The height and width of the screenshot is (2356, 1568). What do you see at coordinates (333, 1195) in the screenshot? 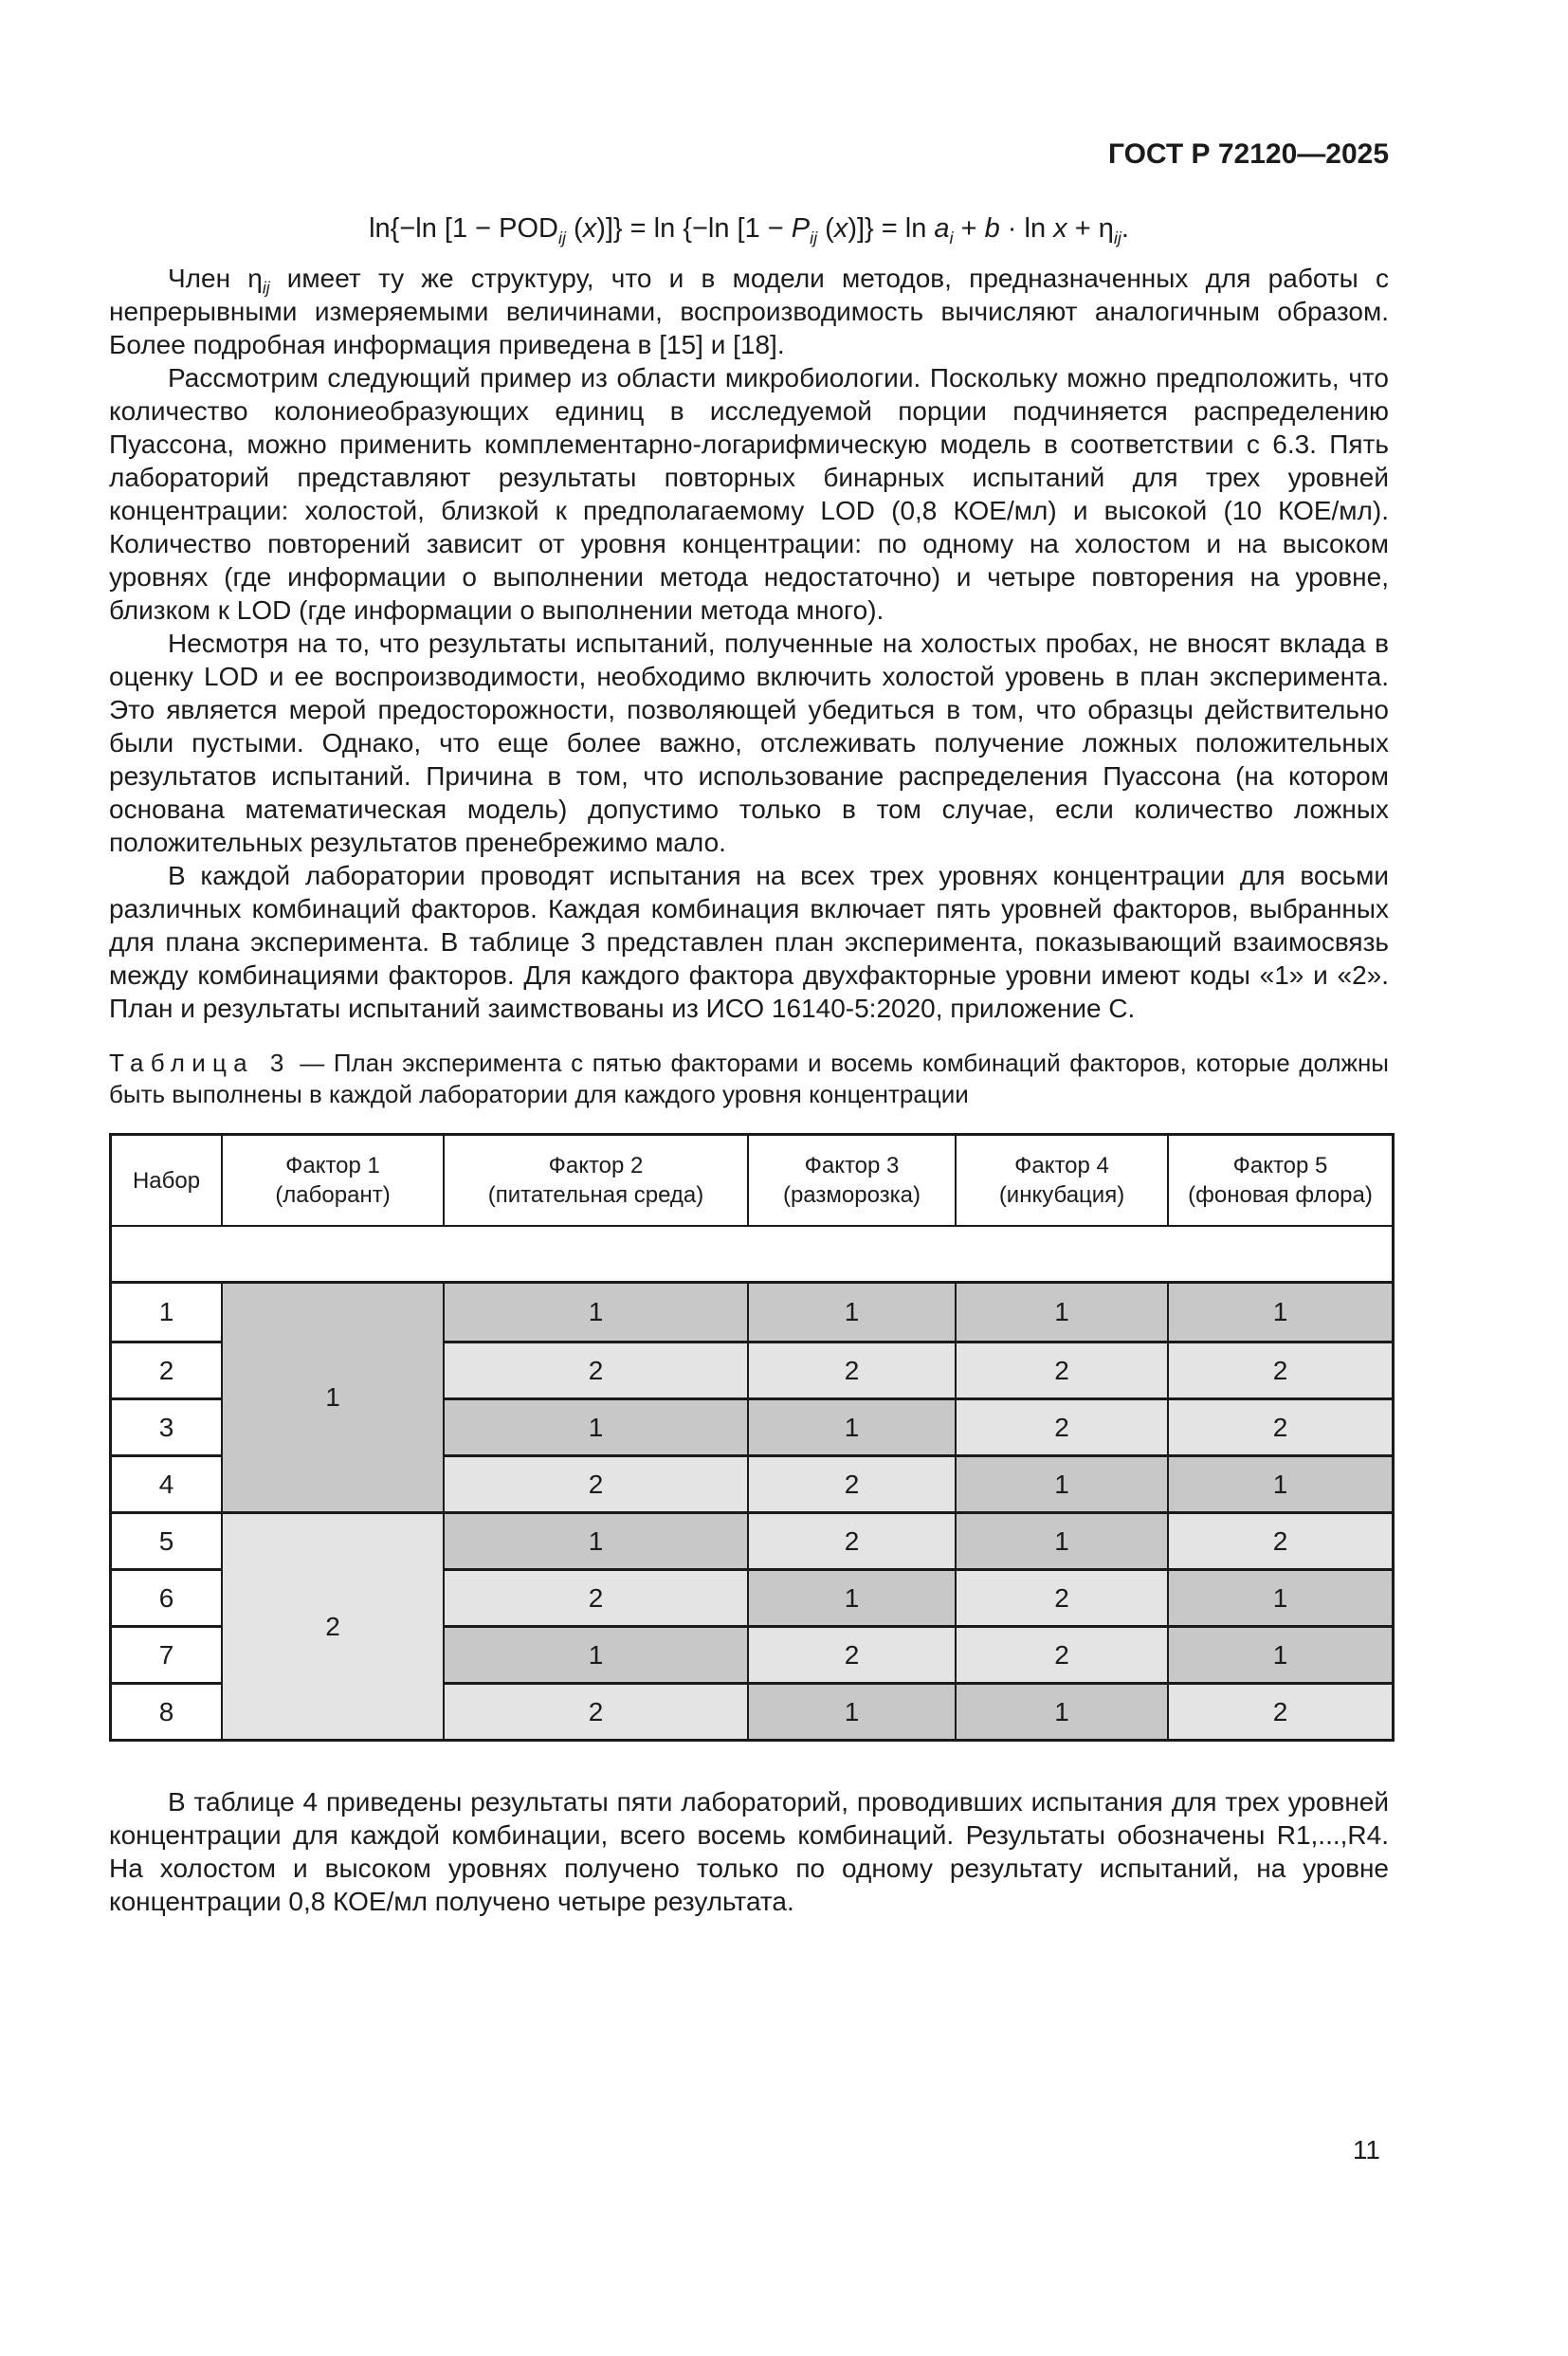
I see `column-header-sublabel: (лаборант)` at bounding box center [333, 1195].